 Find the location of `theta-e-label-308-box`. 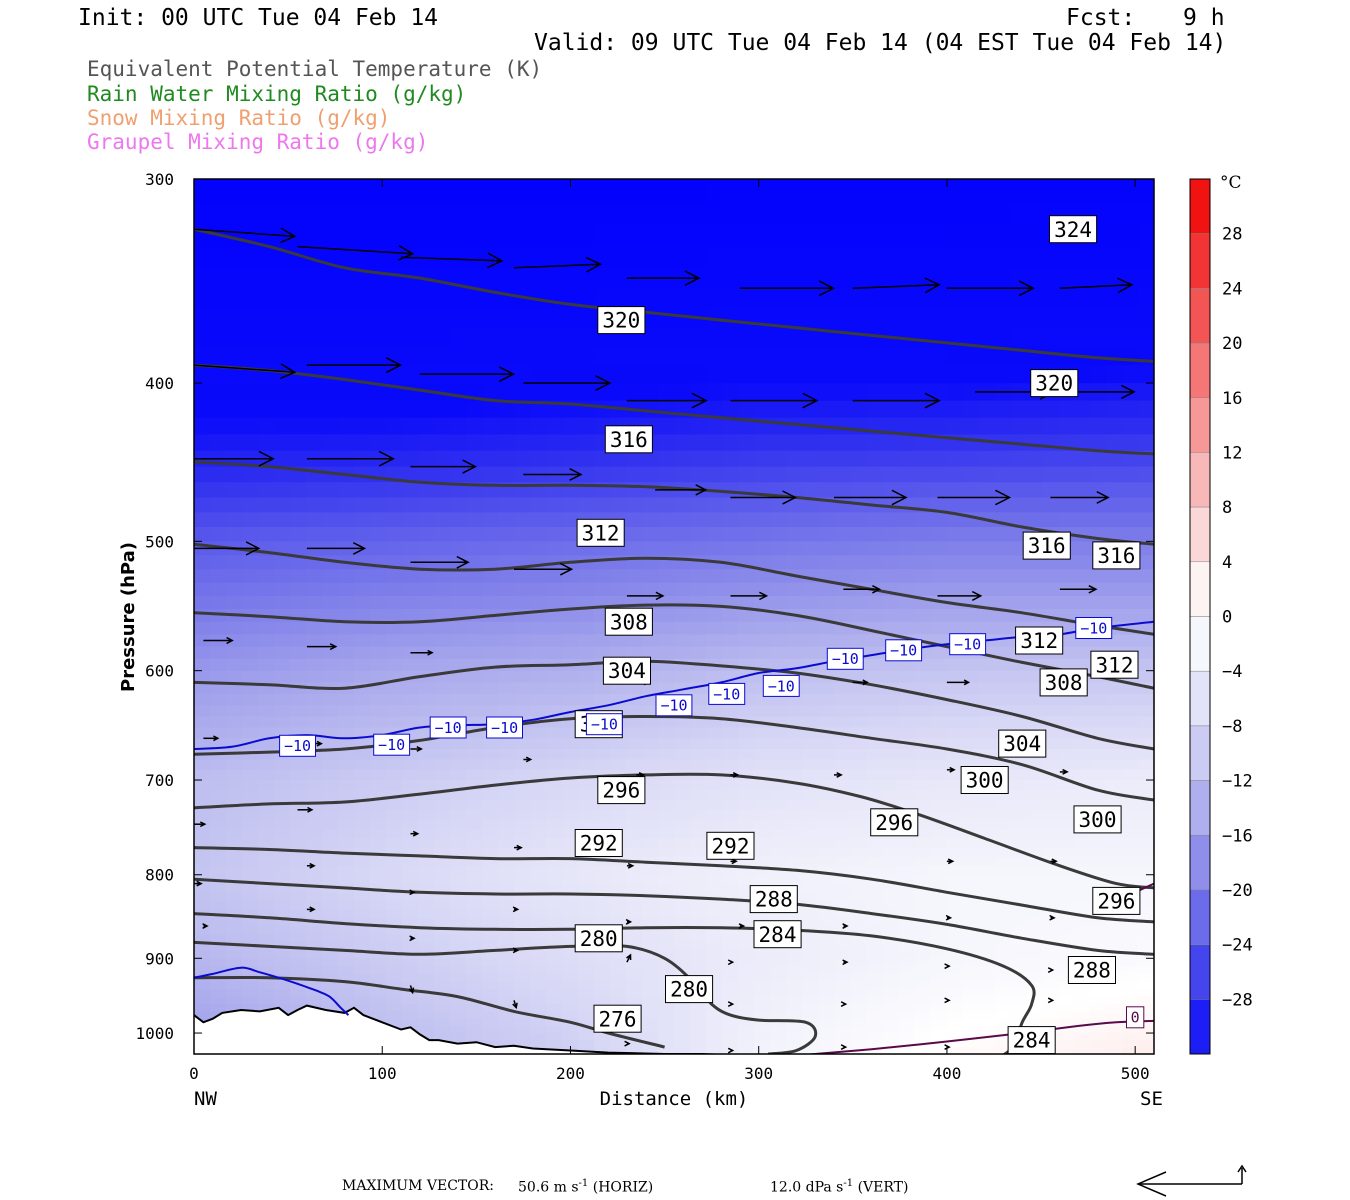

theta-e-label-308-box is located at coordinates (628, 621).